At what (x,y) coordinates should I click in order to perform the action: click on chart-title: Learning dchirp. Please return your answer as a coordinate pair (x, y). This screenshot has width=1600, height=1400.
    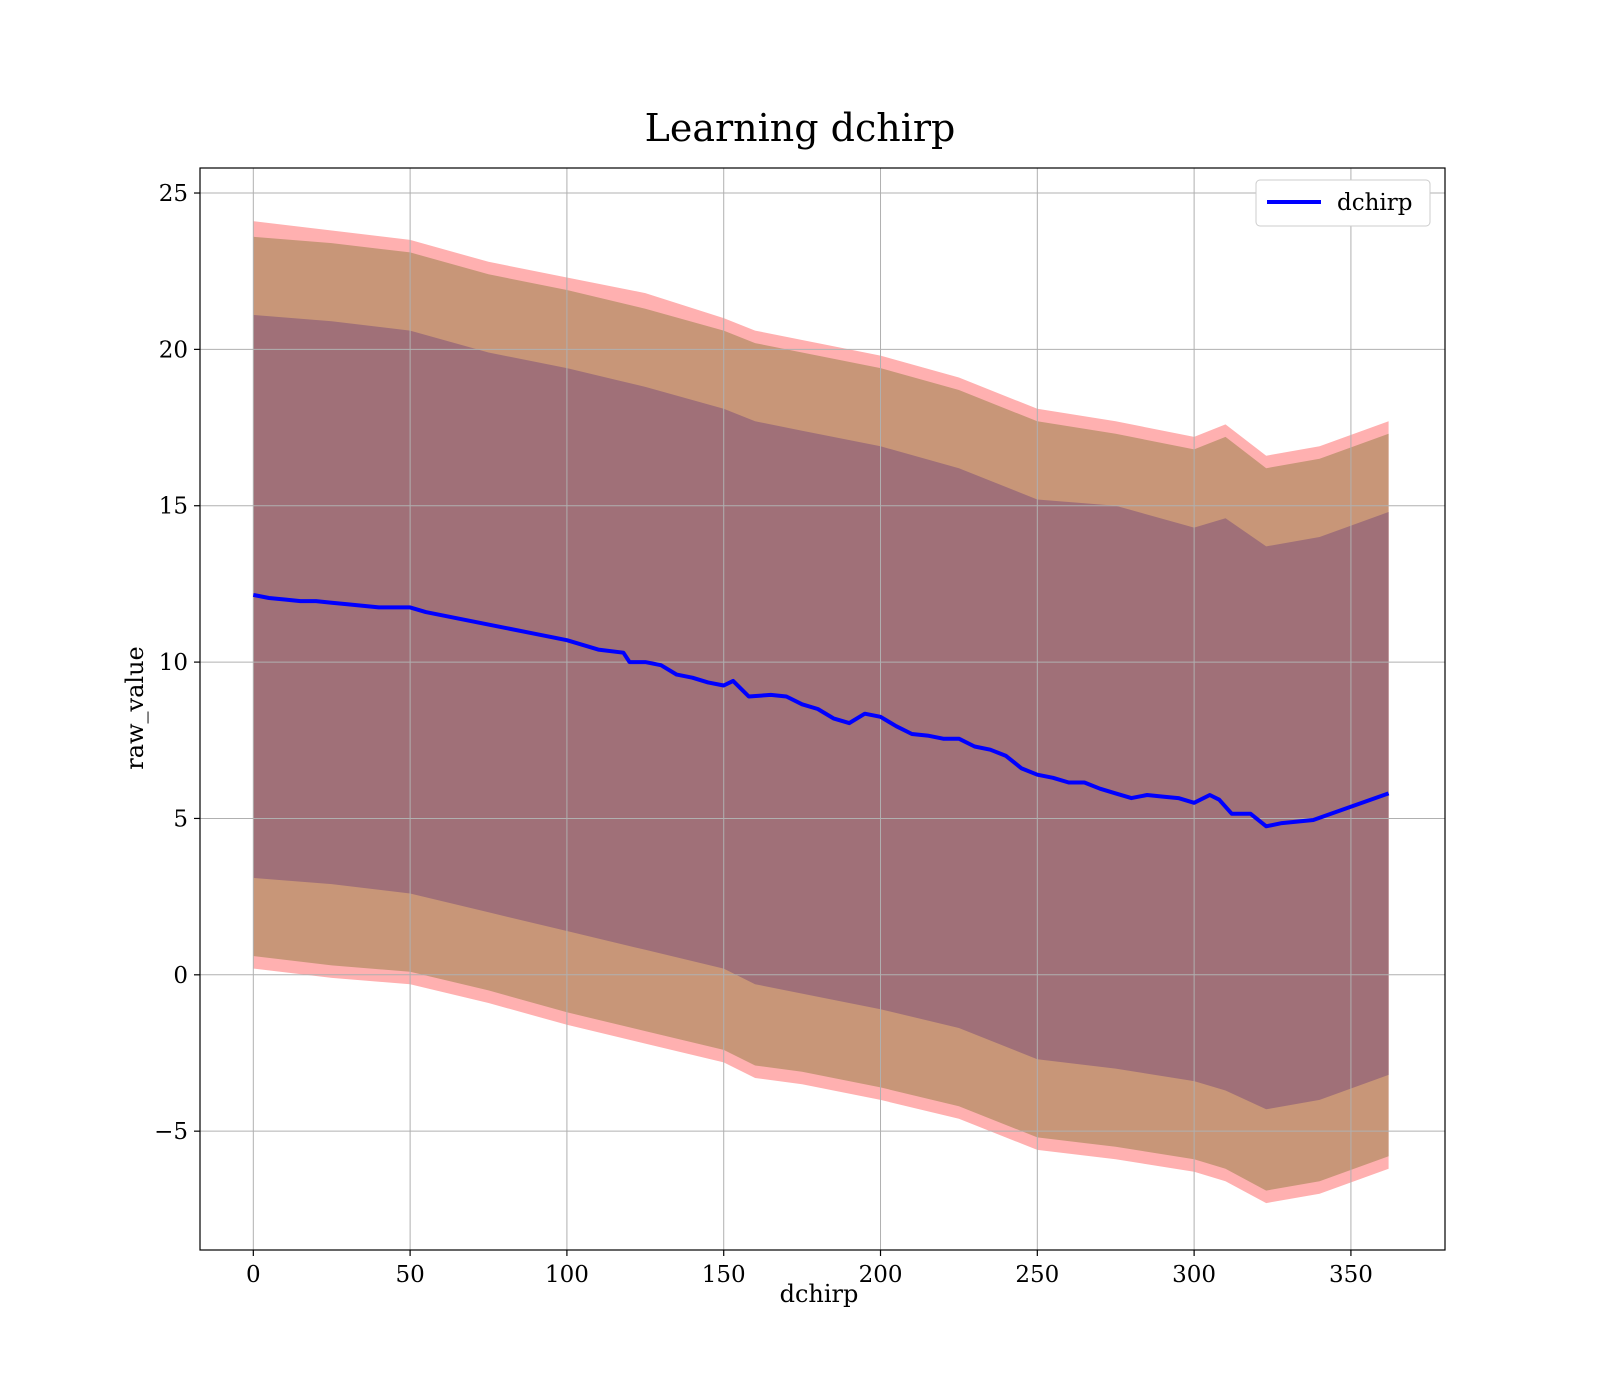
    Looking at the image, I should click on (800, 128).